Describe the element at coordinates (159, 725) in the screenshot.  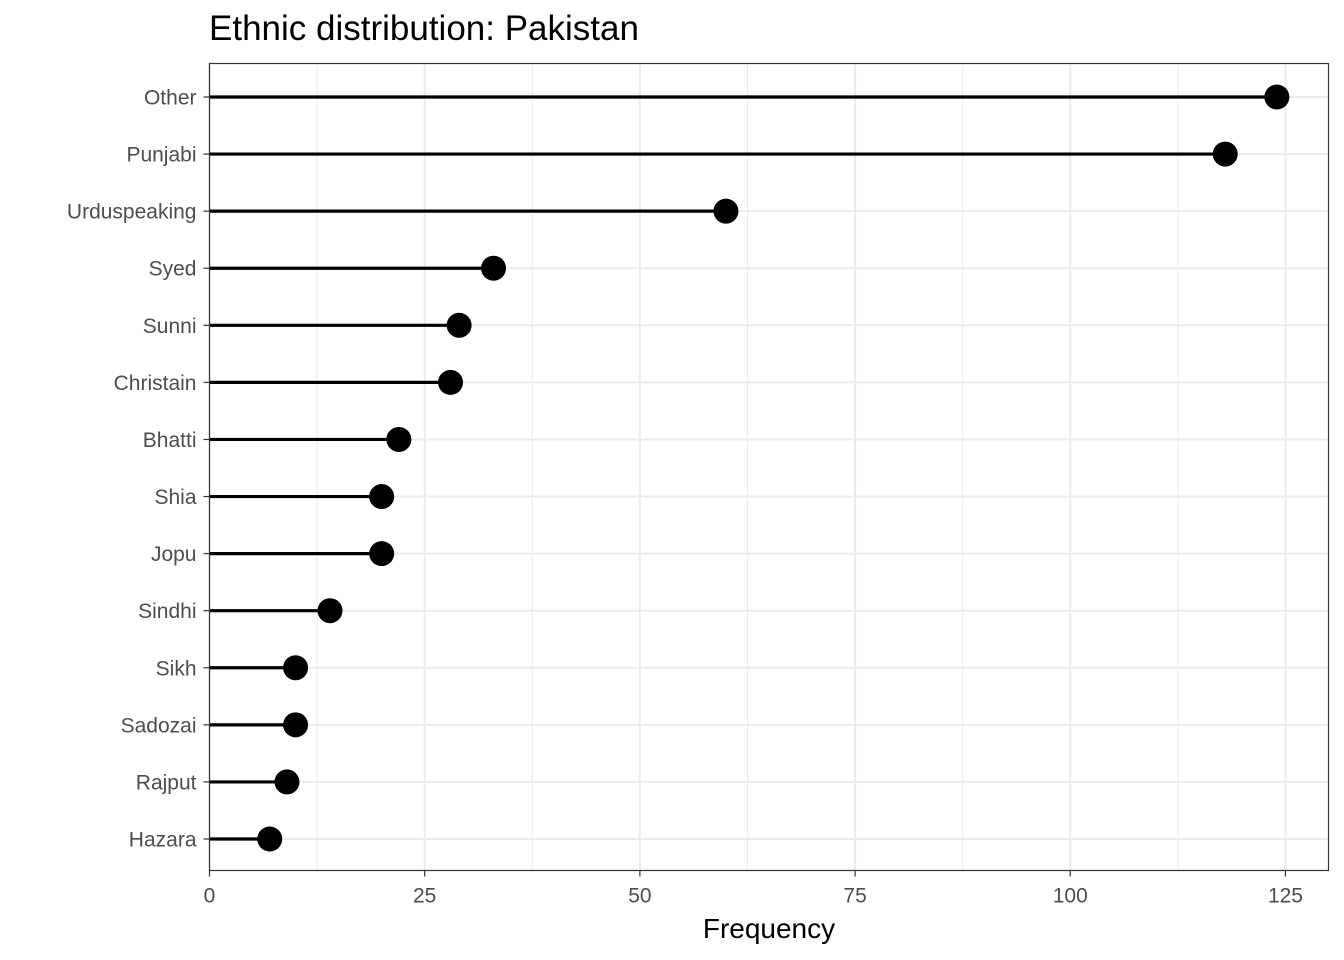
I see `y-tick-label: Sadozai` at that location.